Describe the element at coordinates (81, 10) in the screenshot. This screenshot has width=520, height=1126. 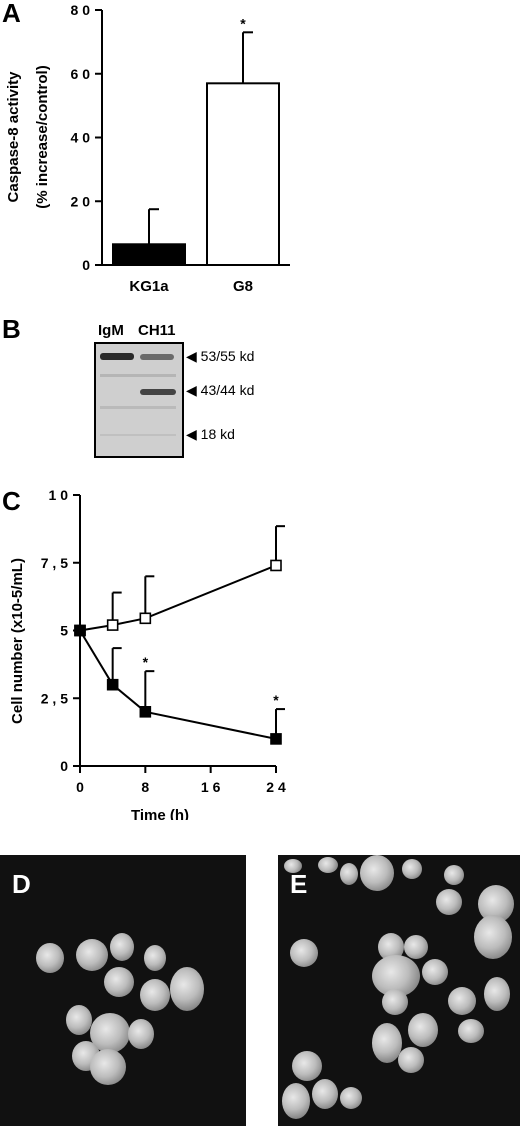
I see `y-tick-label: 8 0` at that location.